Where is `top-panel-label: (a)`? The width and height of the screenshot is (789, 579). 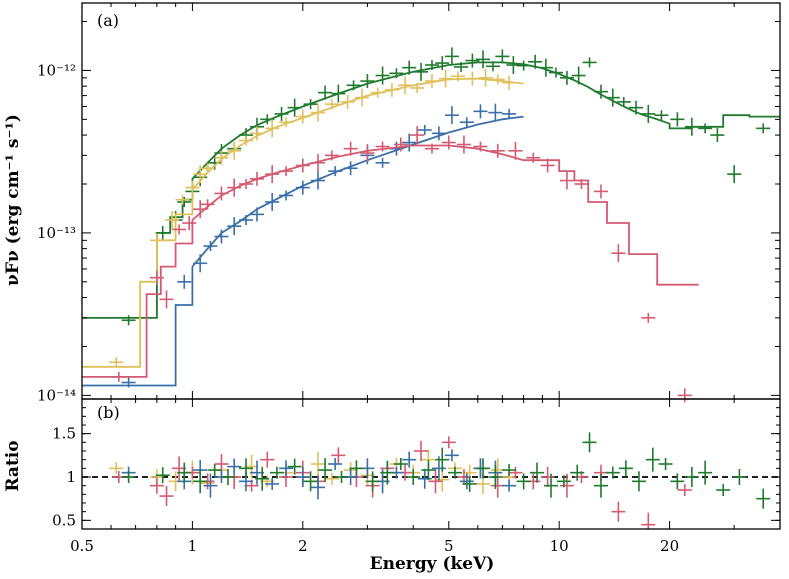 top-panel-label: (a) is located at coordinates (108, 20).